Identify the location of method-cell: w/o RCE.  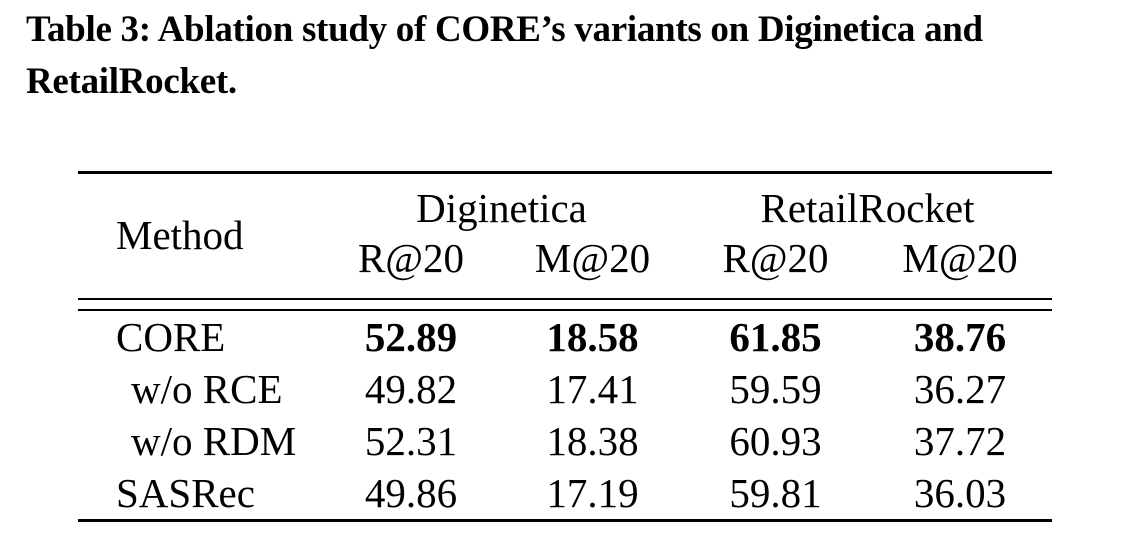
(207, 389).